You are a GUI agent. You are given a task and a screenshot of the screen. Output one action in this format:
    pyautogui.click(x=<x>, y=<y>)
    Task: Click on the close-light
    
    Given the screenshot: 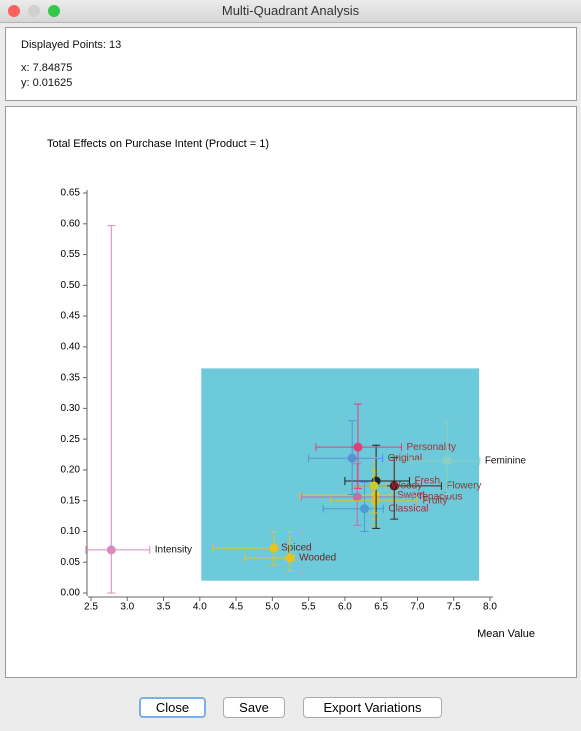 What is the action you would take?
    pyautogui.click(x=14, y=11)
    